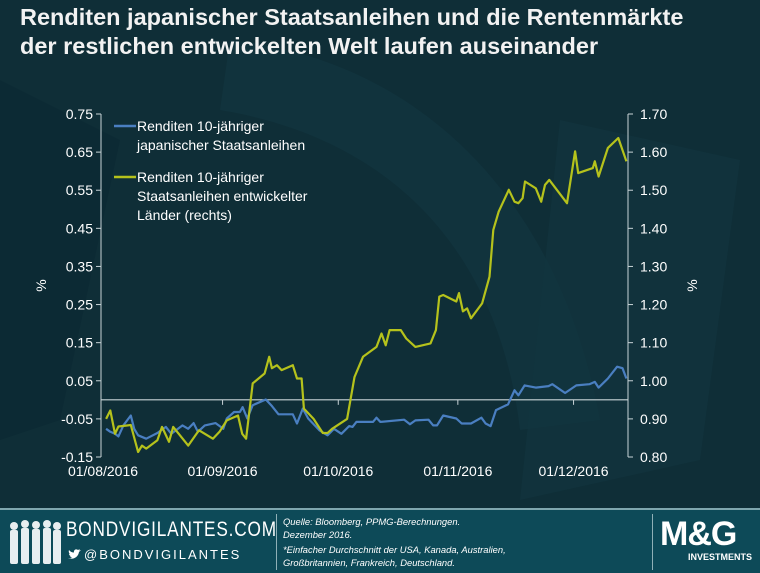 The image size is (760, 573). Describe the element at coordinates (223, 471) in the screenshot. I see `x-tick-label: 01/09/2016` at that location.